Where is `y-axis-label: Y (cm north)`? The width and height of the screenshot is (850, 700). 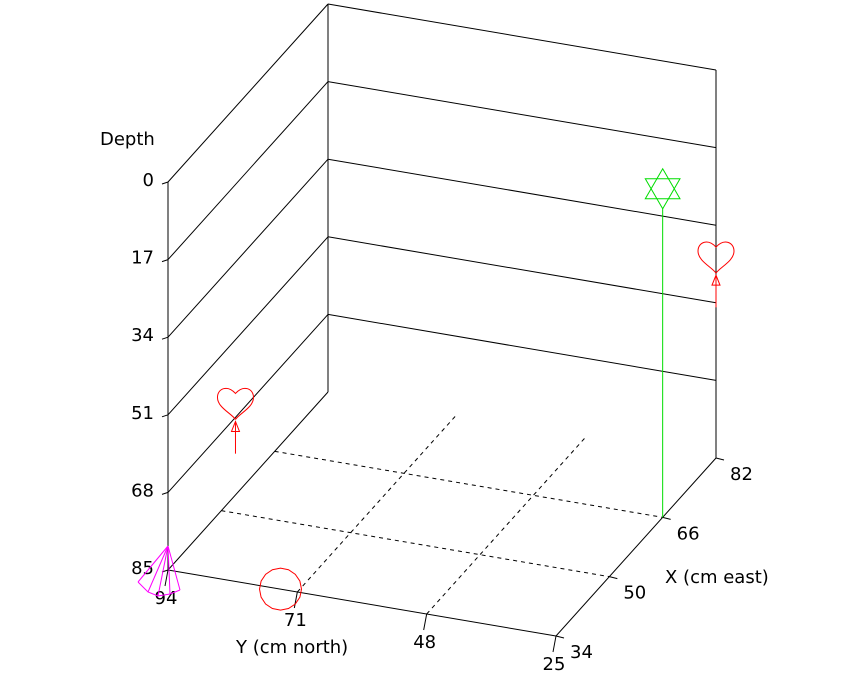 y-axis-label: Y (cm north) is located at coordinates (291, 647).